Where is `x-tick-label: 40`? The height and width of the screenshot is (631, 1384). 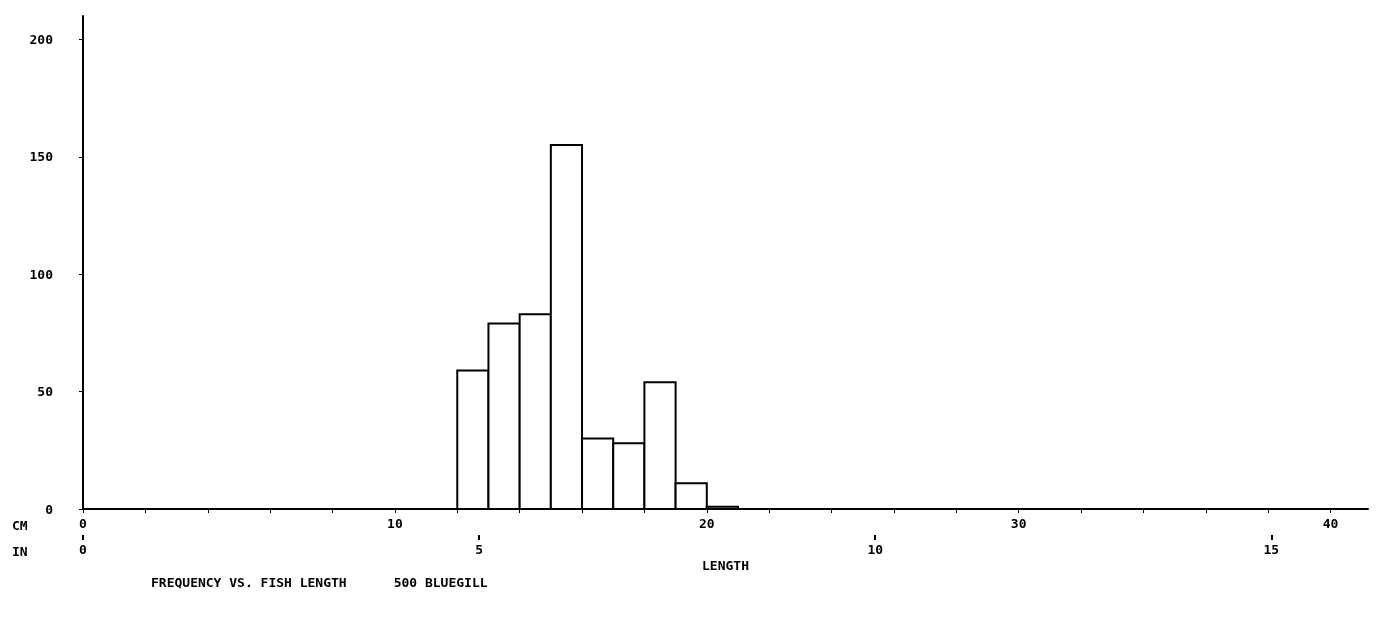
x-tick-label: 40 is located at coordinates (1330, 523).